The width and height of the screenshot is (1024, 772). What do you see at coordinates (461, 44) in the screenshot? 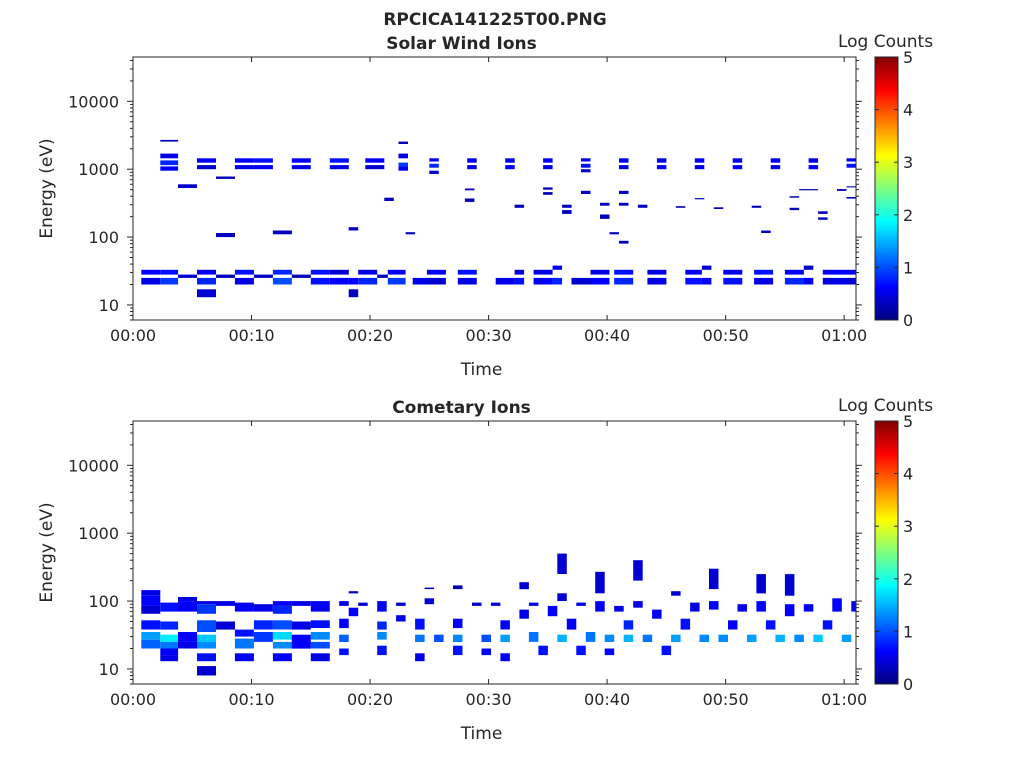
I see `chart-title: Solar Wind Ions` at bounding box center [461, 44].